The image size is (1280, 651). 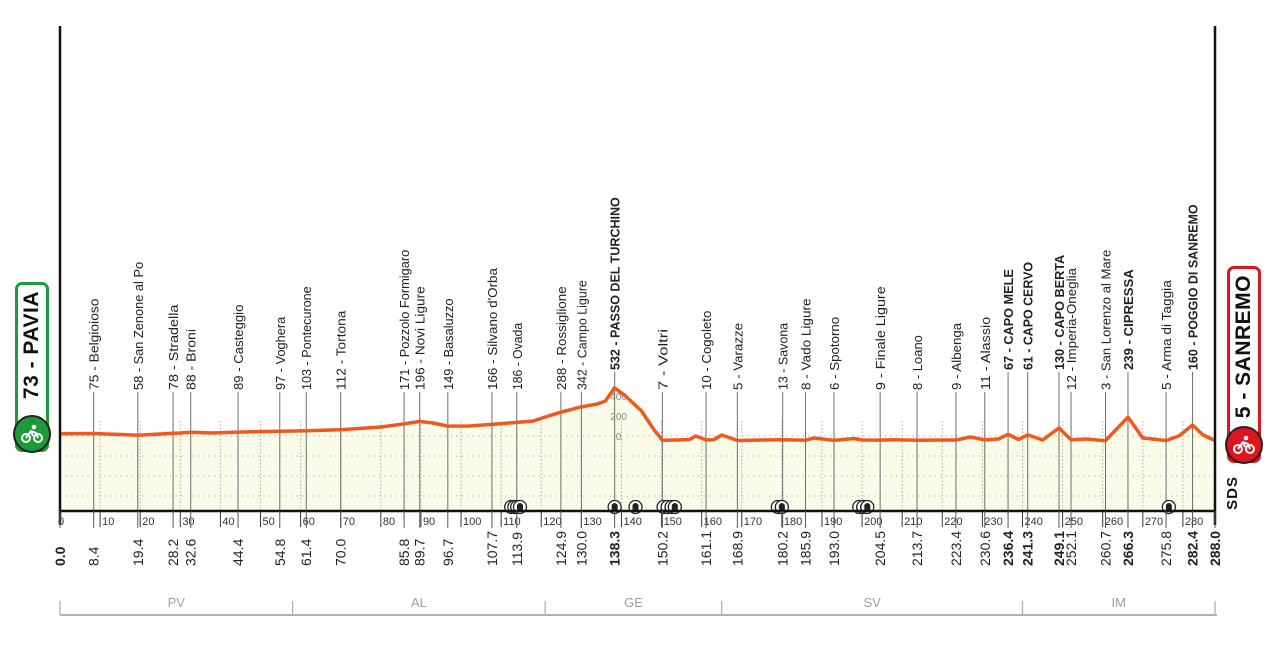 I want to click on waypoint-label: 89 - Casteggio, so click(x=238, y=347).